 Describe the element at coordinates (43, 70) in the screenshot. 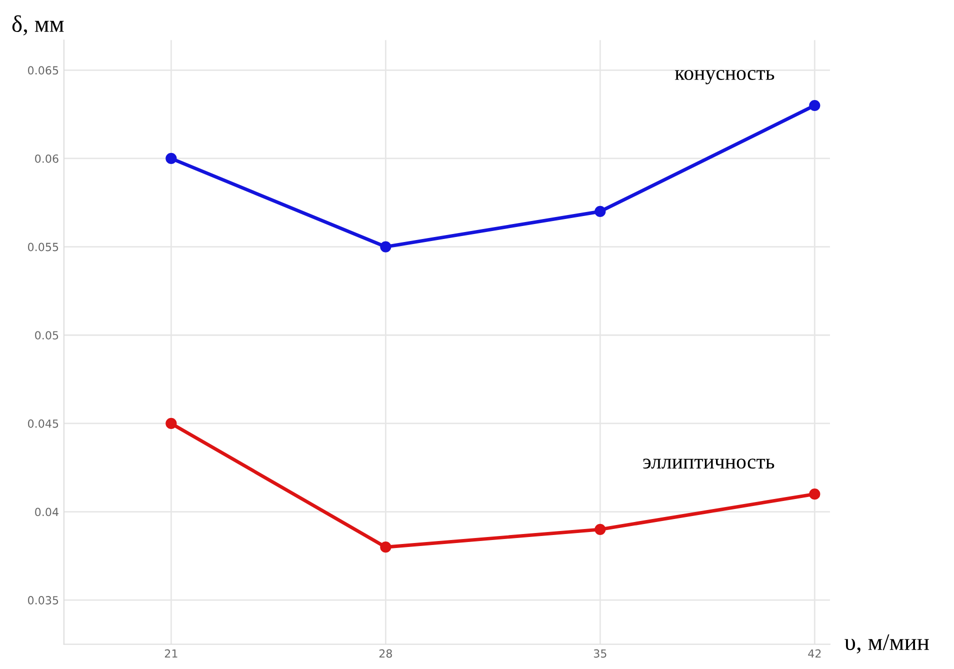

I see `y-tick-label: 0.065` at that location.